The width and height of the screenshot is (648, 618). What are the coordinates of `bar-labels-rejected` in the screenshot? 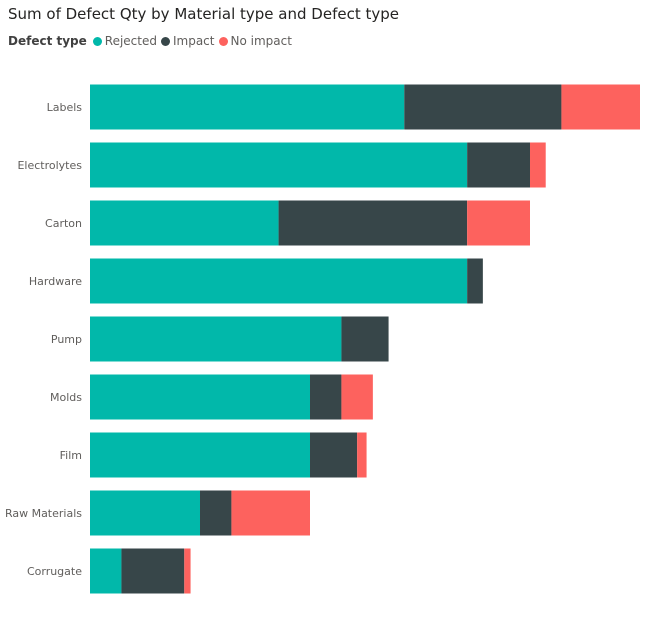 It's located at (247, 107).